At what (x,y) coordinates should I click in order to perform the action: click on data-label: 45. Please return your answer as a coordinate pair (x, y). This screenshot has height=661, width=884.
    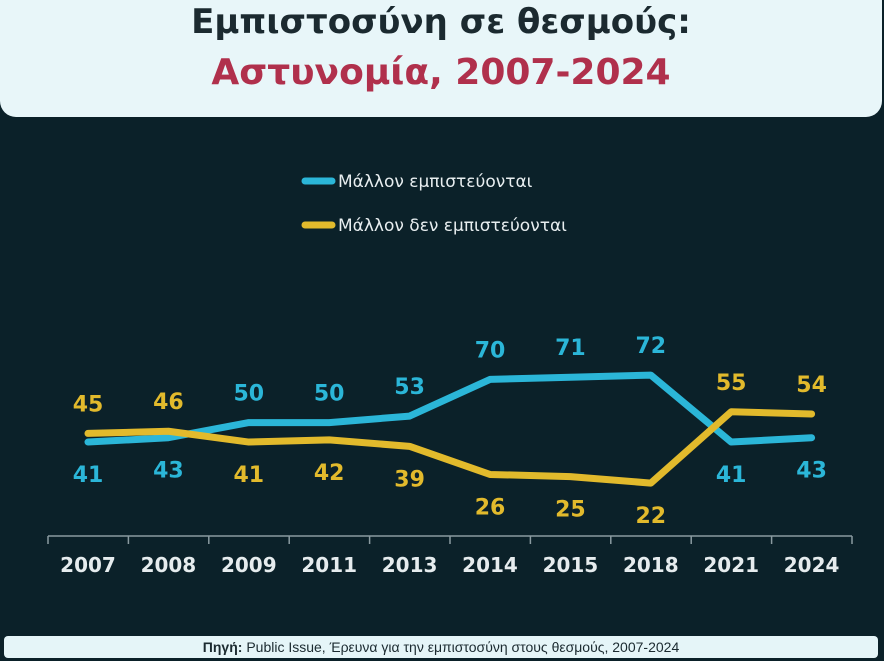
    Looking at the image, I should click on (88, 404).